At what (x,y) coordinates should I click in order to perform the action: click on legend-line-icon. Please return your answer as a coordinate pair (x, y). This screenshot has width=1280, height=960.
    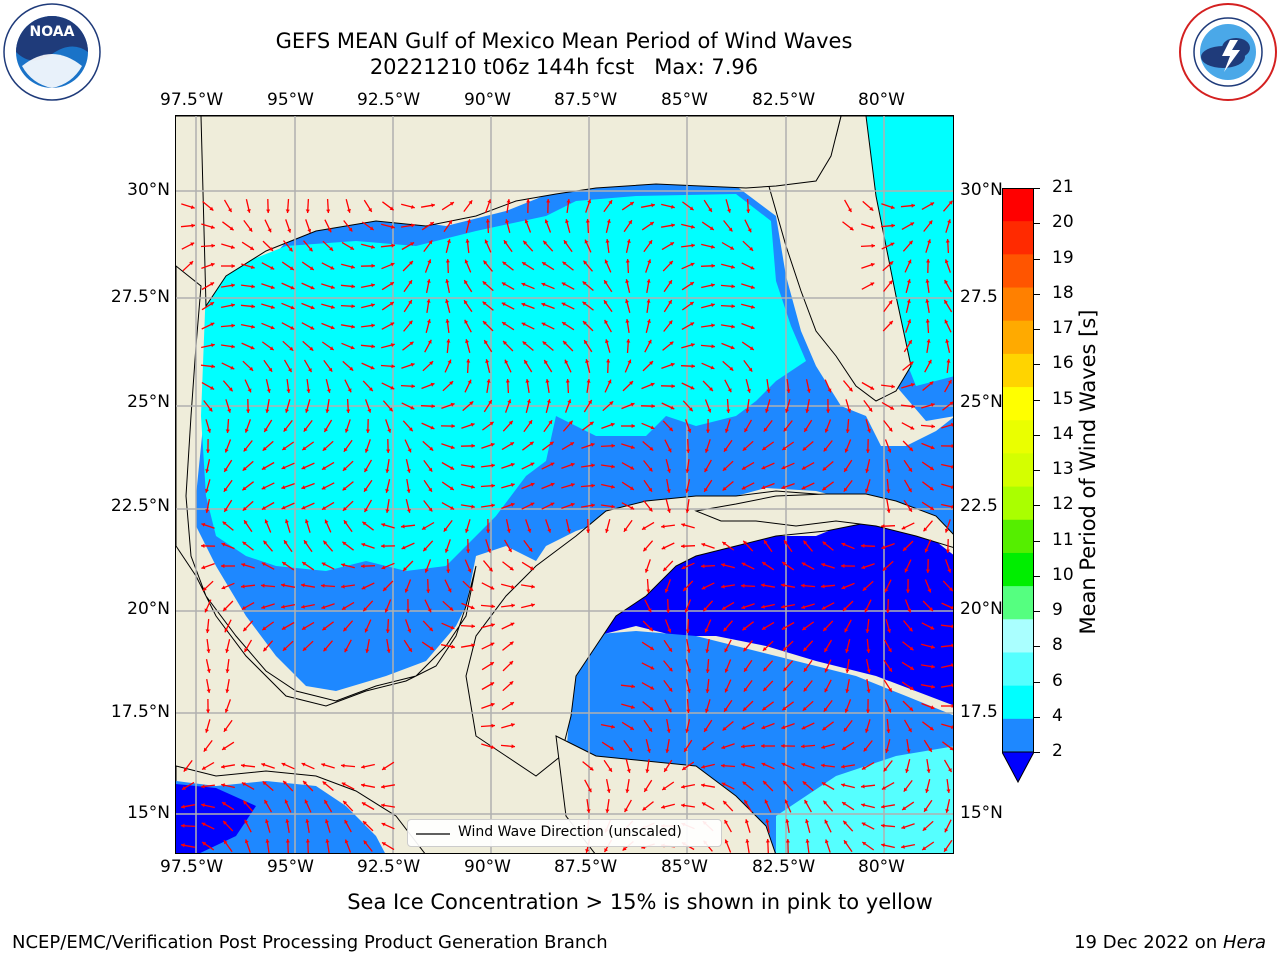
    Looking at the image, I should click on (433, 834).